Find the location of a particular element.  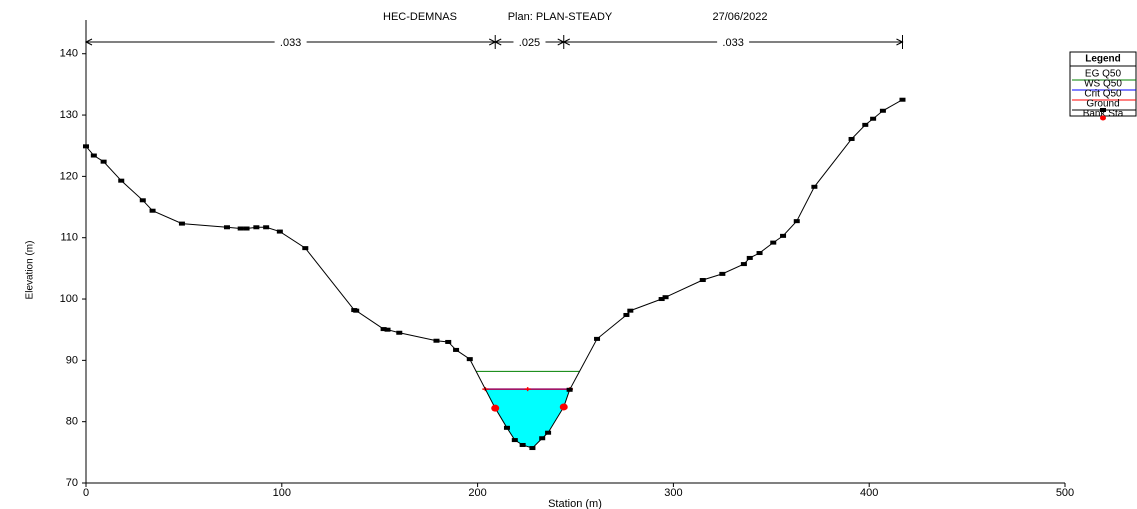

x-axis-label: Station (m) is located at coordinates (575, 503).